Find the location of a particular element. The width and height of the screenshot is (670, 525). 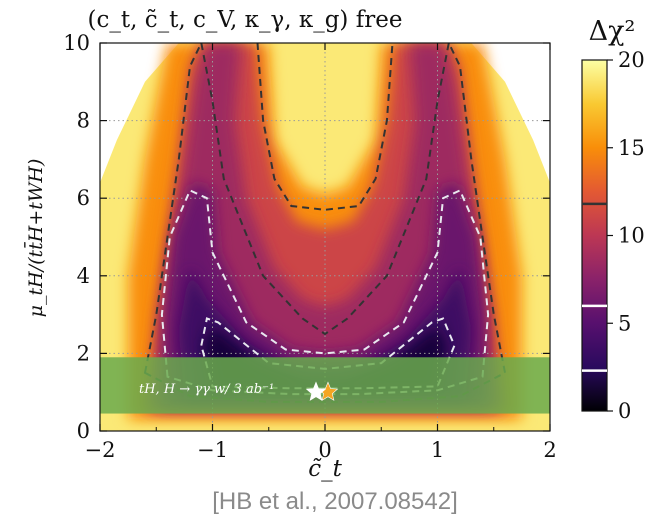

colorbar-tick-label: 10 is located at coordinates (631, 236).